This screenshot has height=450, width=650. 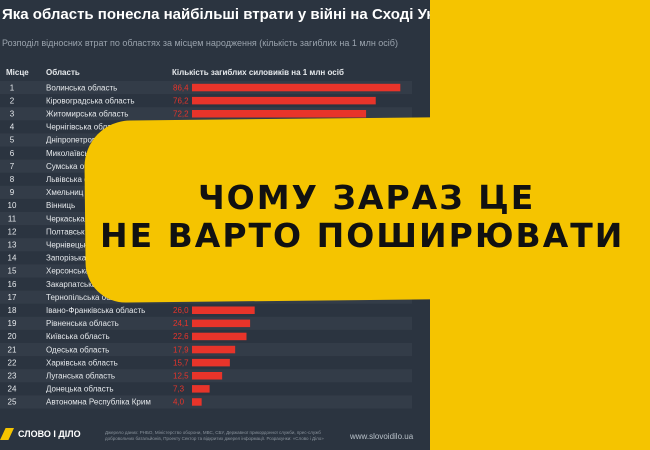 I want to click on category-label: Вінниць, so click(x=60, y=205).